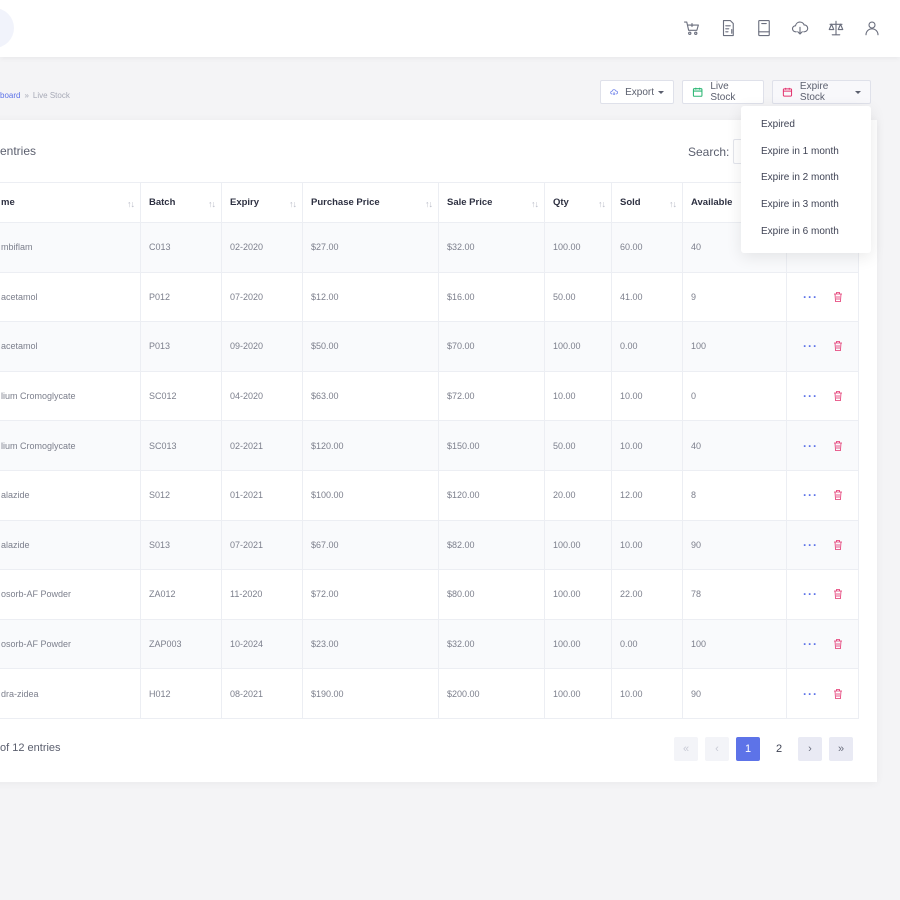  Describe the element at coordinates (370, 346) in the screenshot. I see `purchase-price-cell: $50.00` at that location.